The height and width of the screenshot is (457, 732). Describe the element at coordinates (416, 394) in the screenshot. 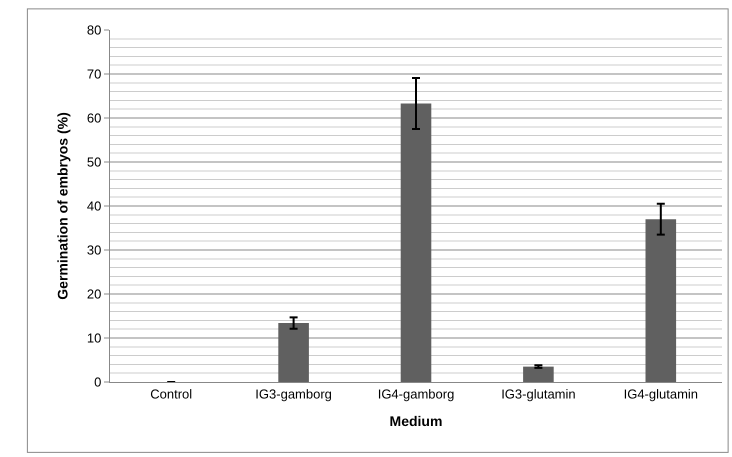

I see `x-tick-label: IG4-gamborg` at that location.